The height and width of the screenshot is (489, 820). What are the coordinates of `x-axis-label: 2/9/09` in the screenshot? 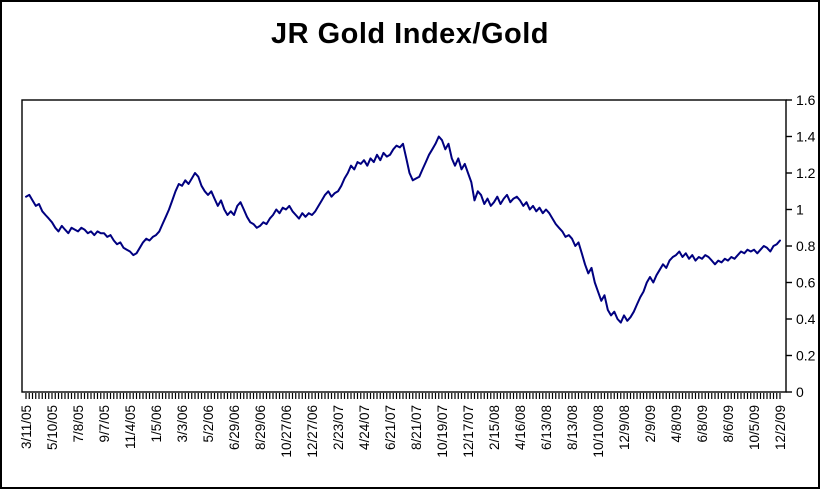 It's located at (650, 424).